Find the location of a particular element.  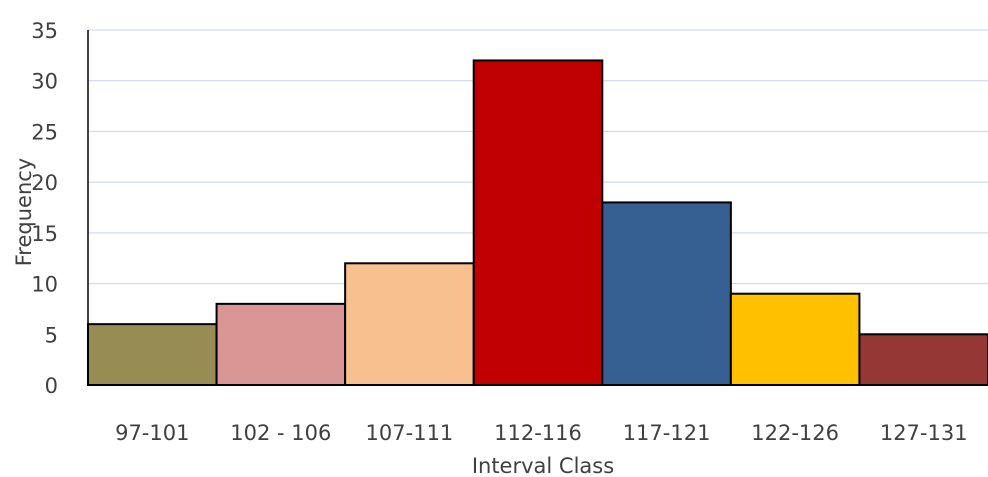

x-tick-label: 97-101 is located at coordinates (152, 433).